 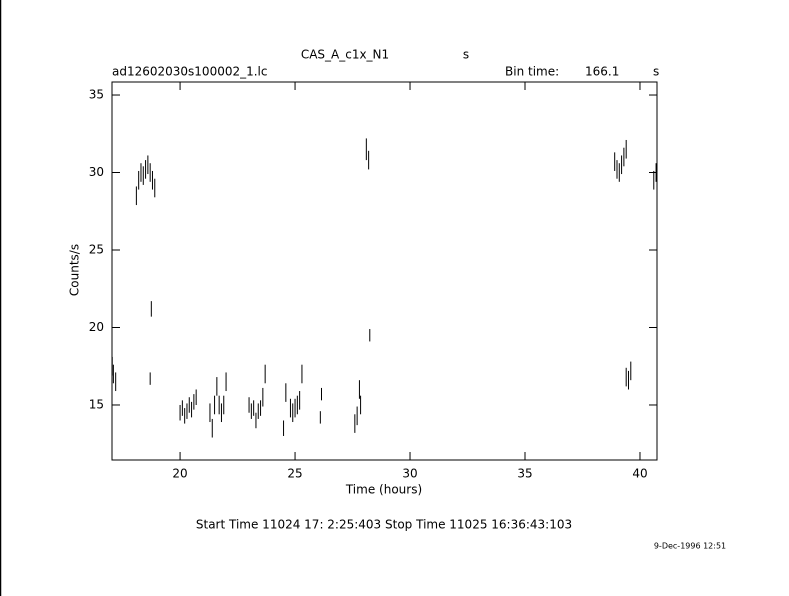 I want to click on y-axis-label: Counts/s, so click(x=75, y=270).